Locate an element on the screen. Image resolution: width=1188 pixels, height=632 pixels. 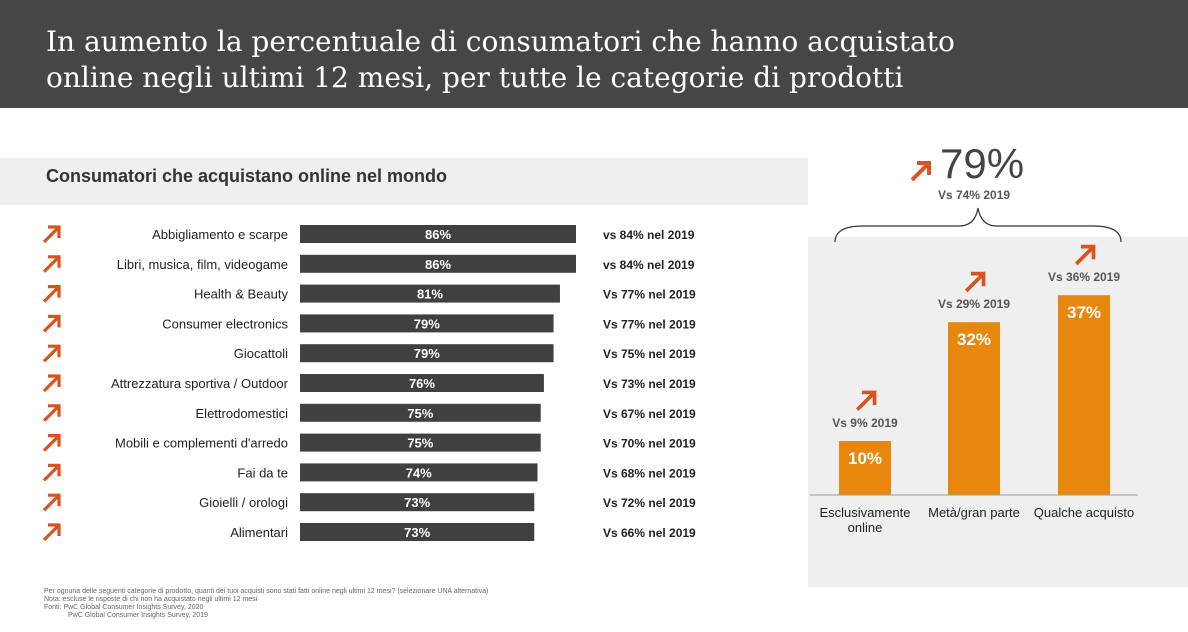
category-vs-2019: Vs 66% nel 2019 is located at coordinates (649, 533).